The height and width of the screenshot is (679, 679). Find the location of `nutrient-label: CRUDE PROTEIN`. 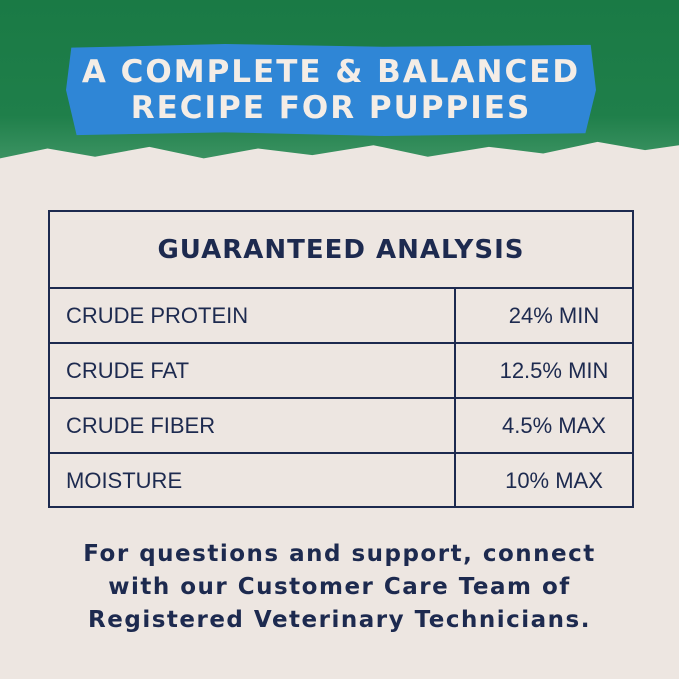

nutrient-label: CRUDE PROTEIN is located at coordinates (253, 315).